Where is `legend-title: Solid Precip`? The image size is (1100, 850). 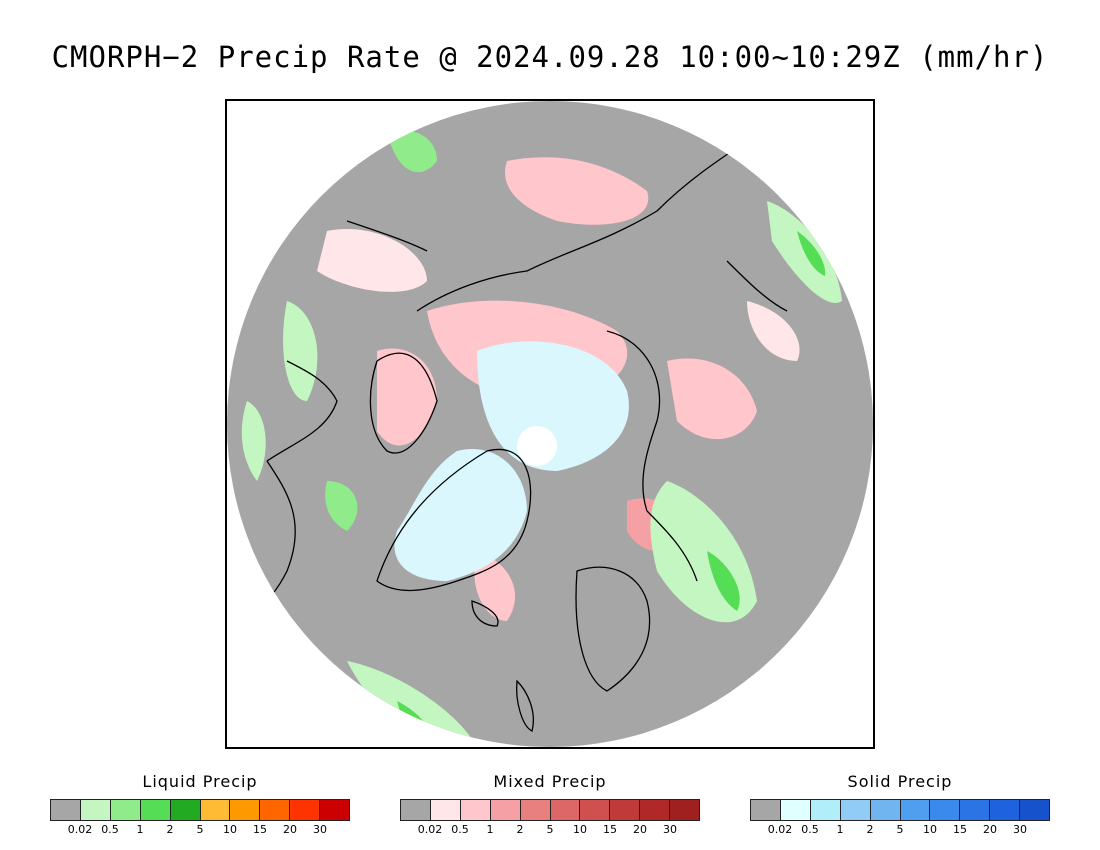
legend-title: Solid Precip is located at coordinates (900, 781).